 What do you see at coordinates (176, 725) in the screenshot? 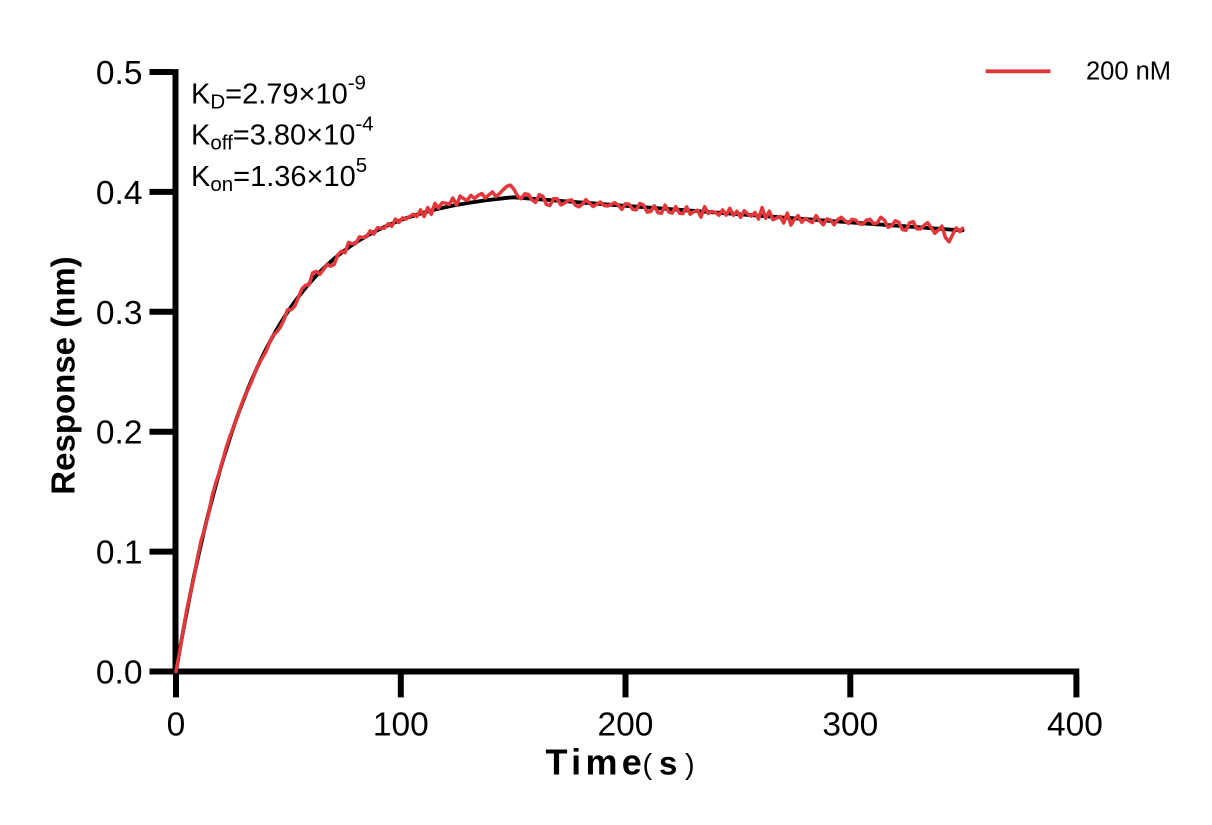
I see `svg-text: 0` at bounding box center [176, 725].